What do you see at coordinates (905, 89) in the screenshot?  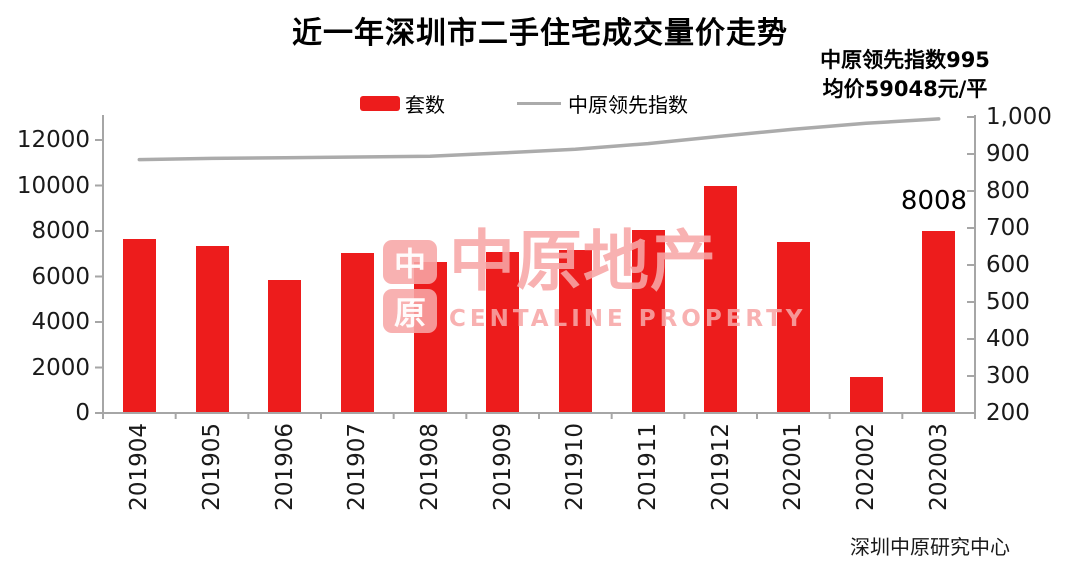 I see `index-annotation-line2: 均价59048元/平` at bounding box center [905, 89].